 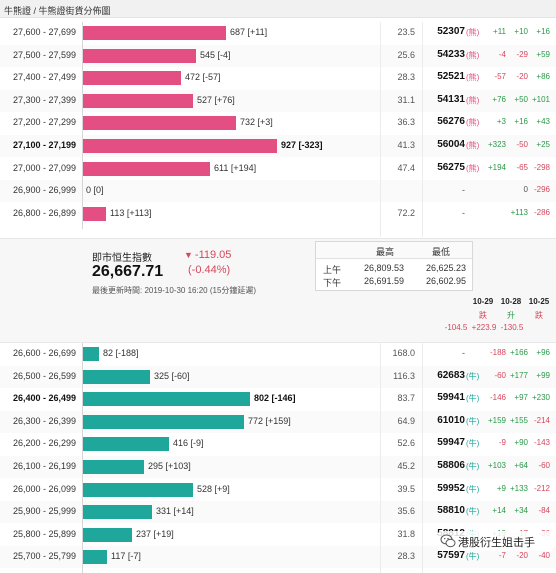 I want to click on pct-distance: 116.3, so click(x=404, y=375).